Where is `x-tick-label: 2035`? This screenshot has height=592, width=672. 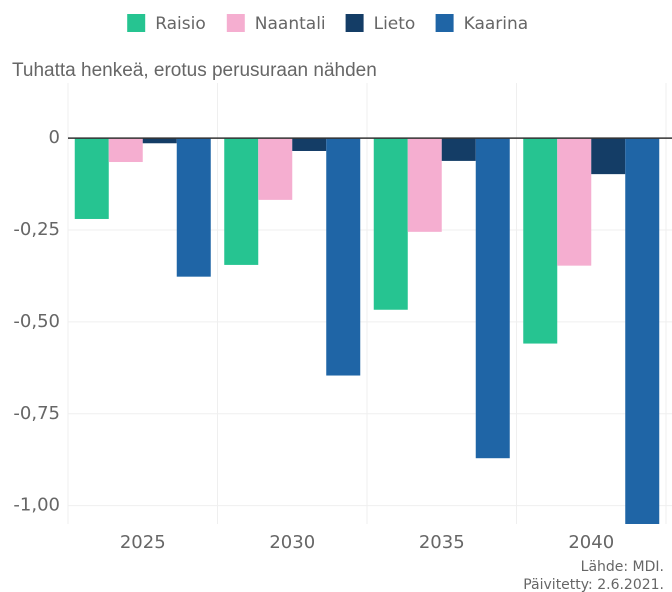 x-tick-label: 2035 is located at coordinates (442, 542).